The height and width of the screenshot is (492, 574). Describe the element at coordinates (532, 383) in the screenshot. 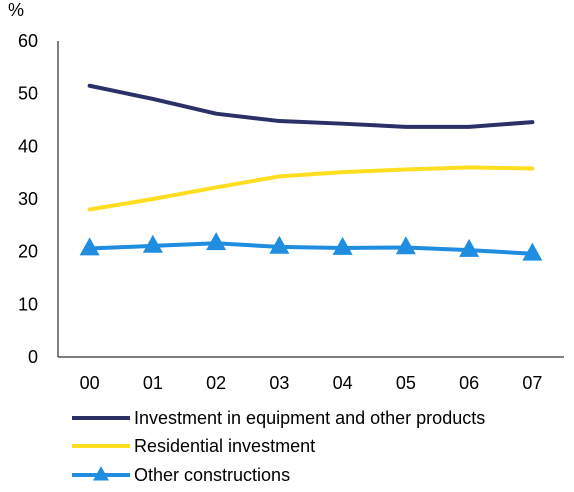

I see `x-tick-label: 07` at that location.